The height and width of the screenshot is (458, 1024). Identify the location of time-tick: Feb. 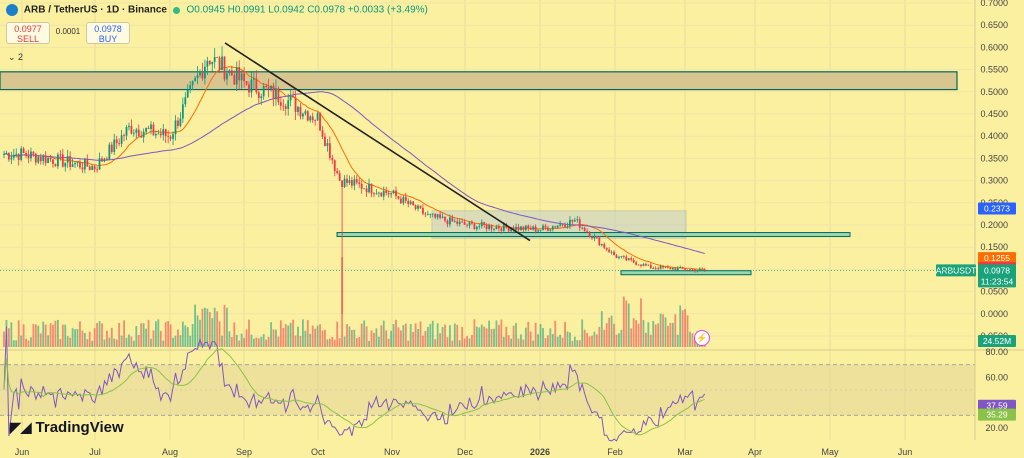
(615, 452).